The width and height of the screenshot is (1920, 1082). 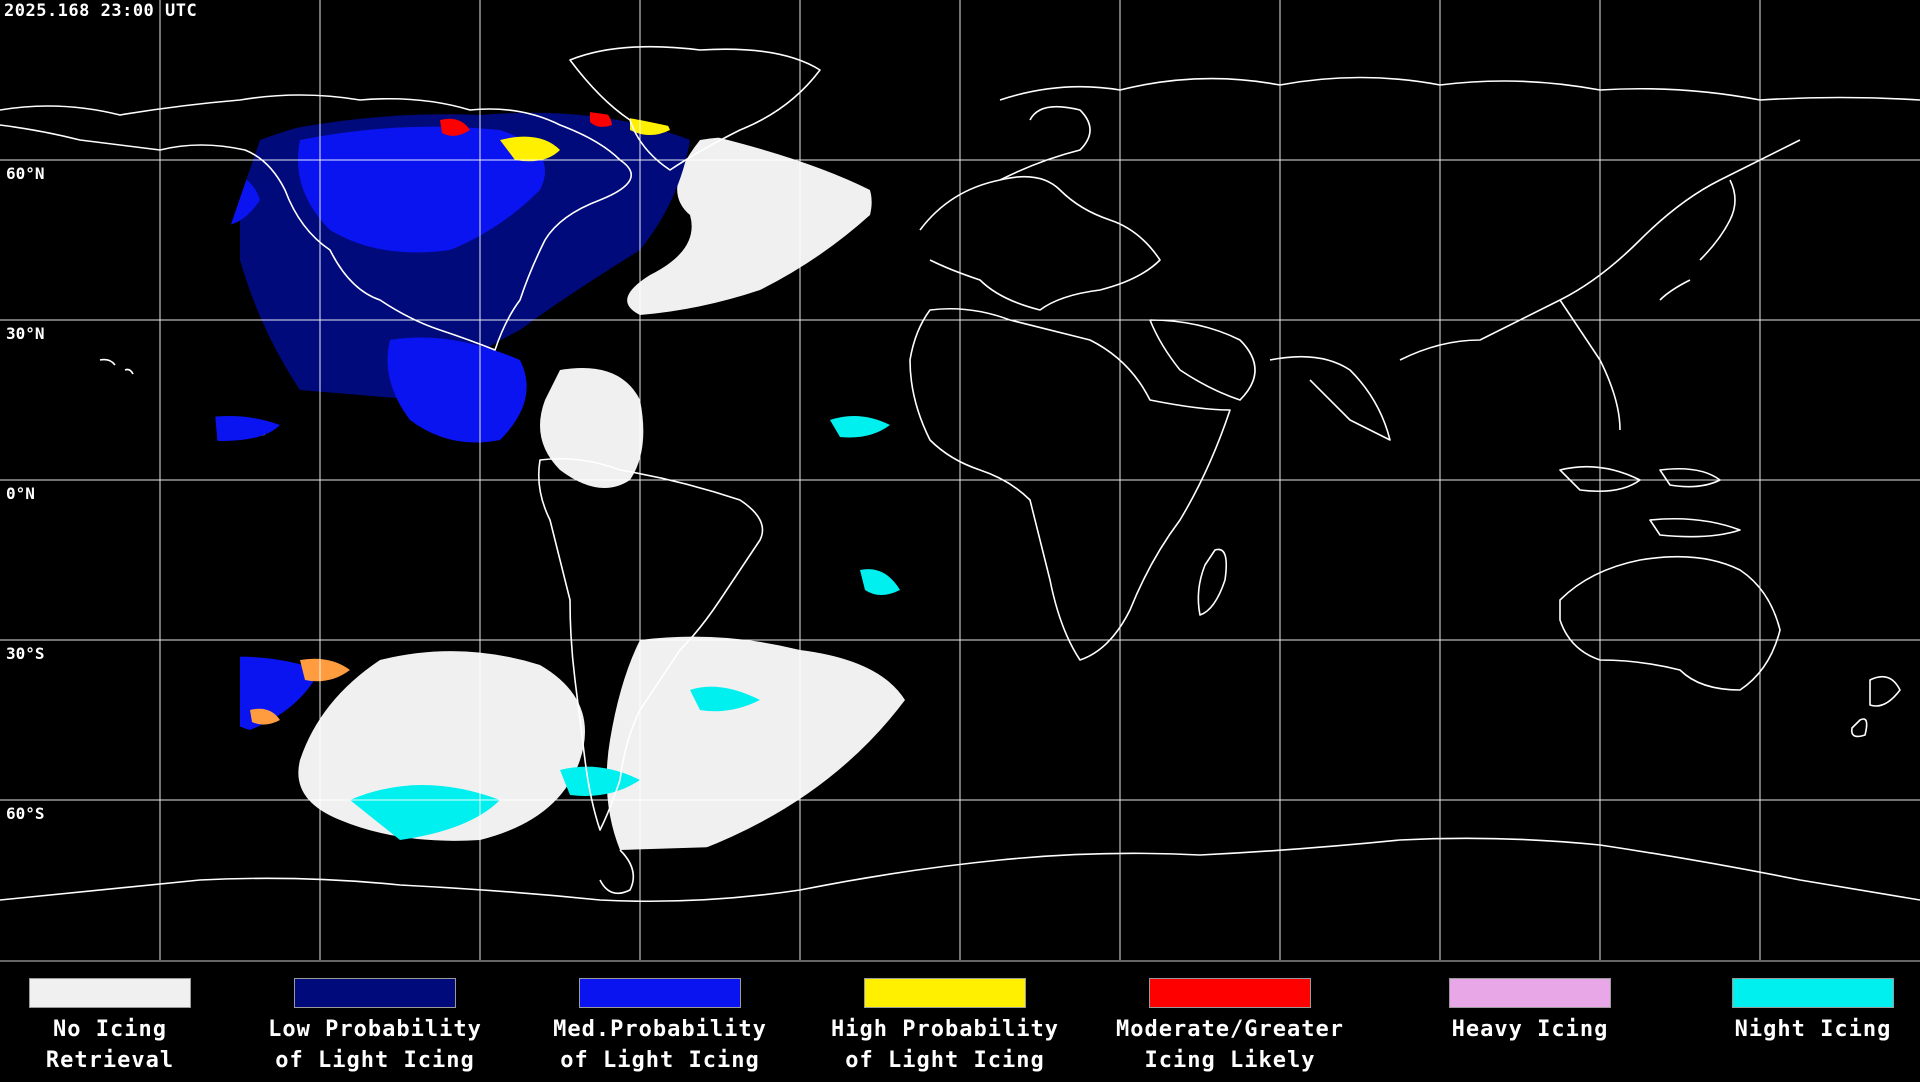 I want to click on coastline-japan, so click(x=1697, y=240).